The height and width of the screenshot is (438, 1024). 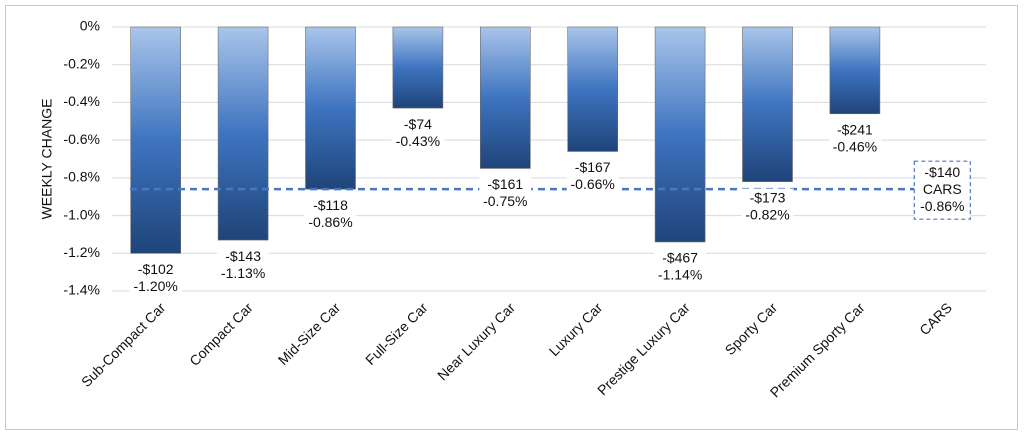 What do you see at coordinates (90, 26) in the screenshot?
I see `y-tick-label: 0%` at bounding box center [90, 26].